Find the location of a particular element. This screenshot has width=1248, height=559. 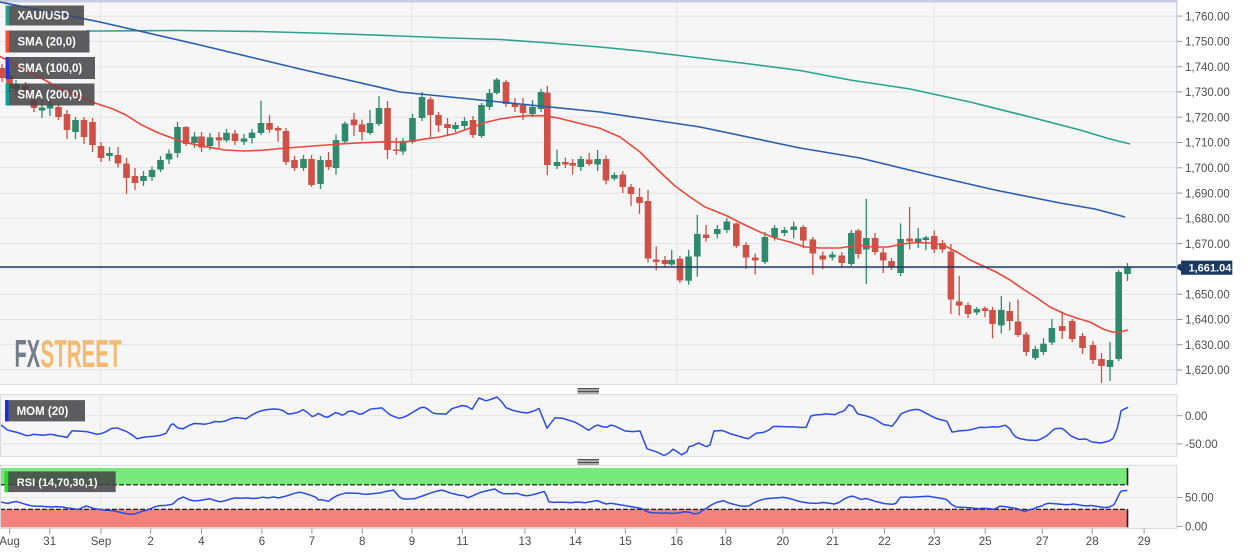

svg-text: 2 is located at coordinates (150, 542).